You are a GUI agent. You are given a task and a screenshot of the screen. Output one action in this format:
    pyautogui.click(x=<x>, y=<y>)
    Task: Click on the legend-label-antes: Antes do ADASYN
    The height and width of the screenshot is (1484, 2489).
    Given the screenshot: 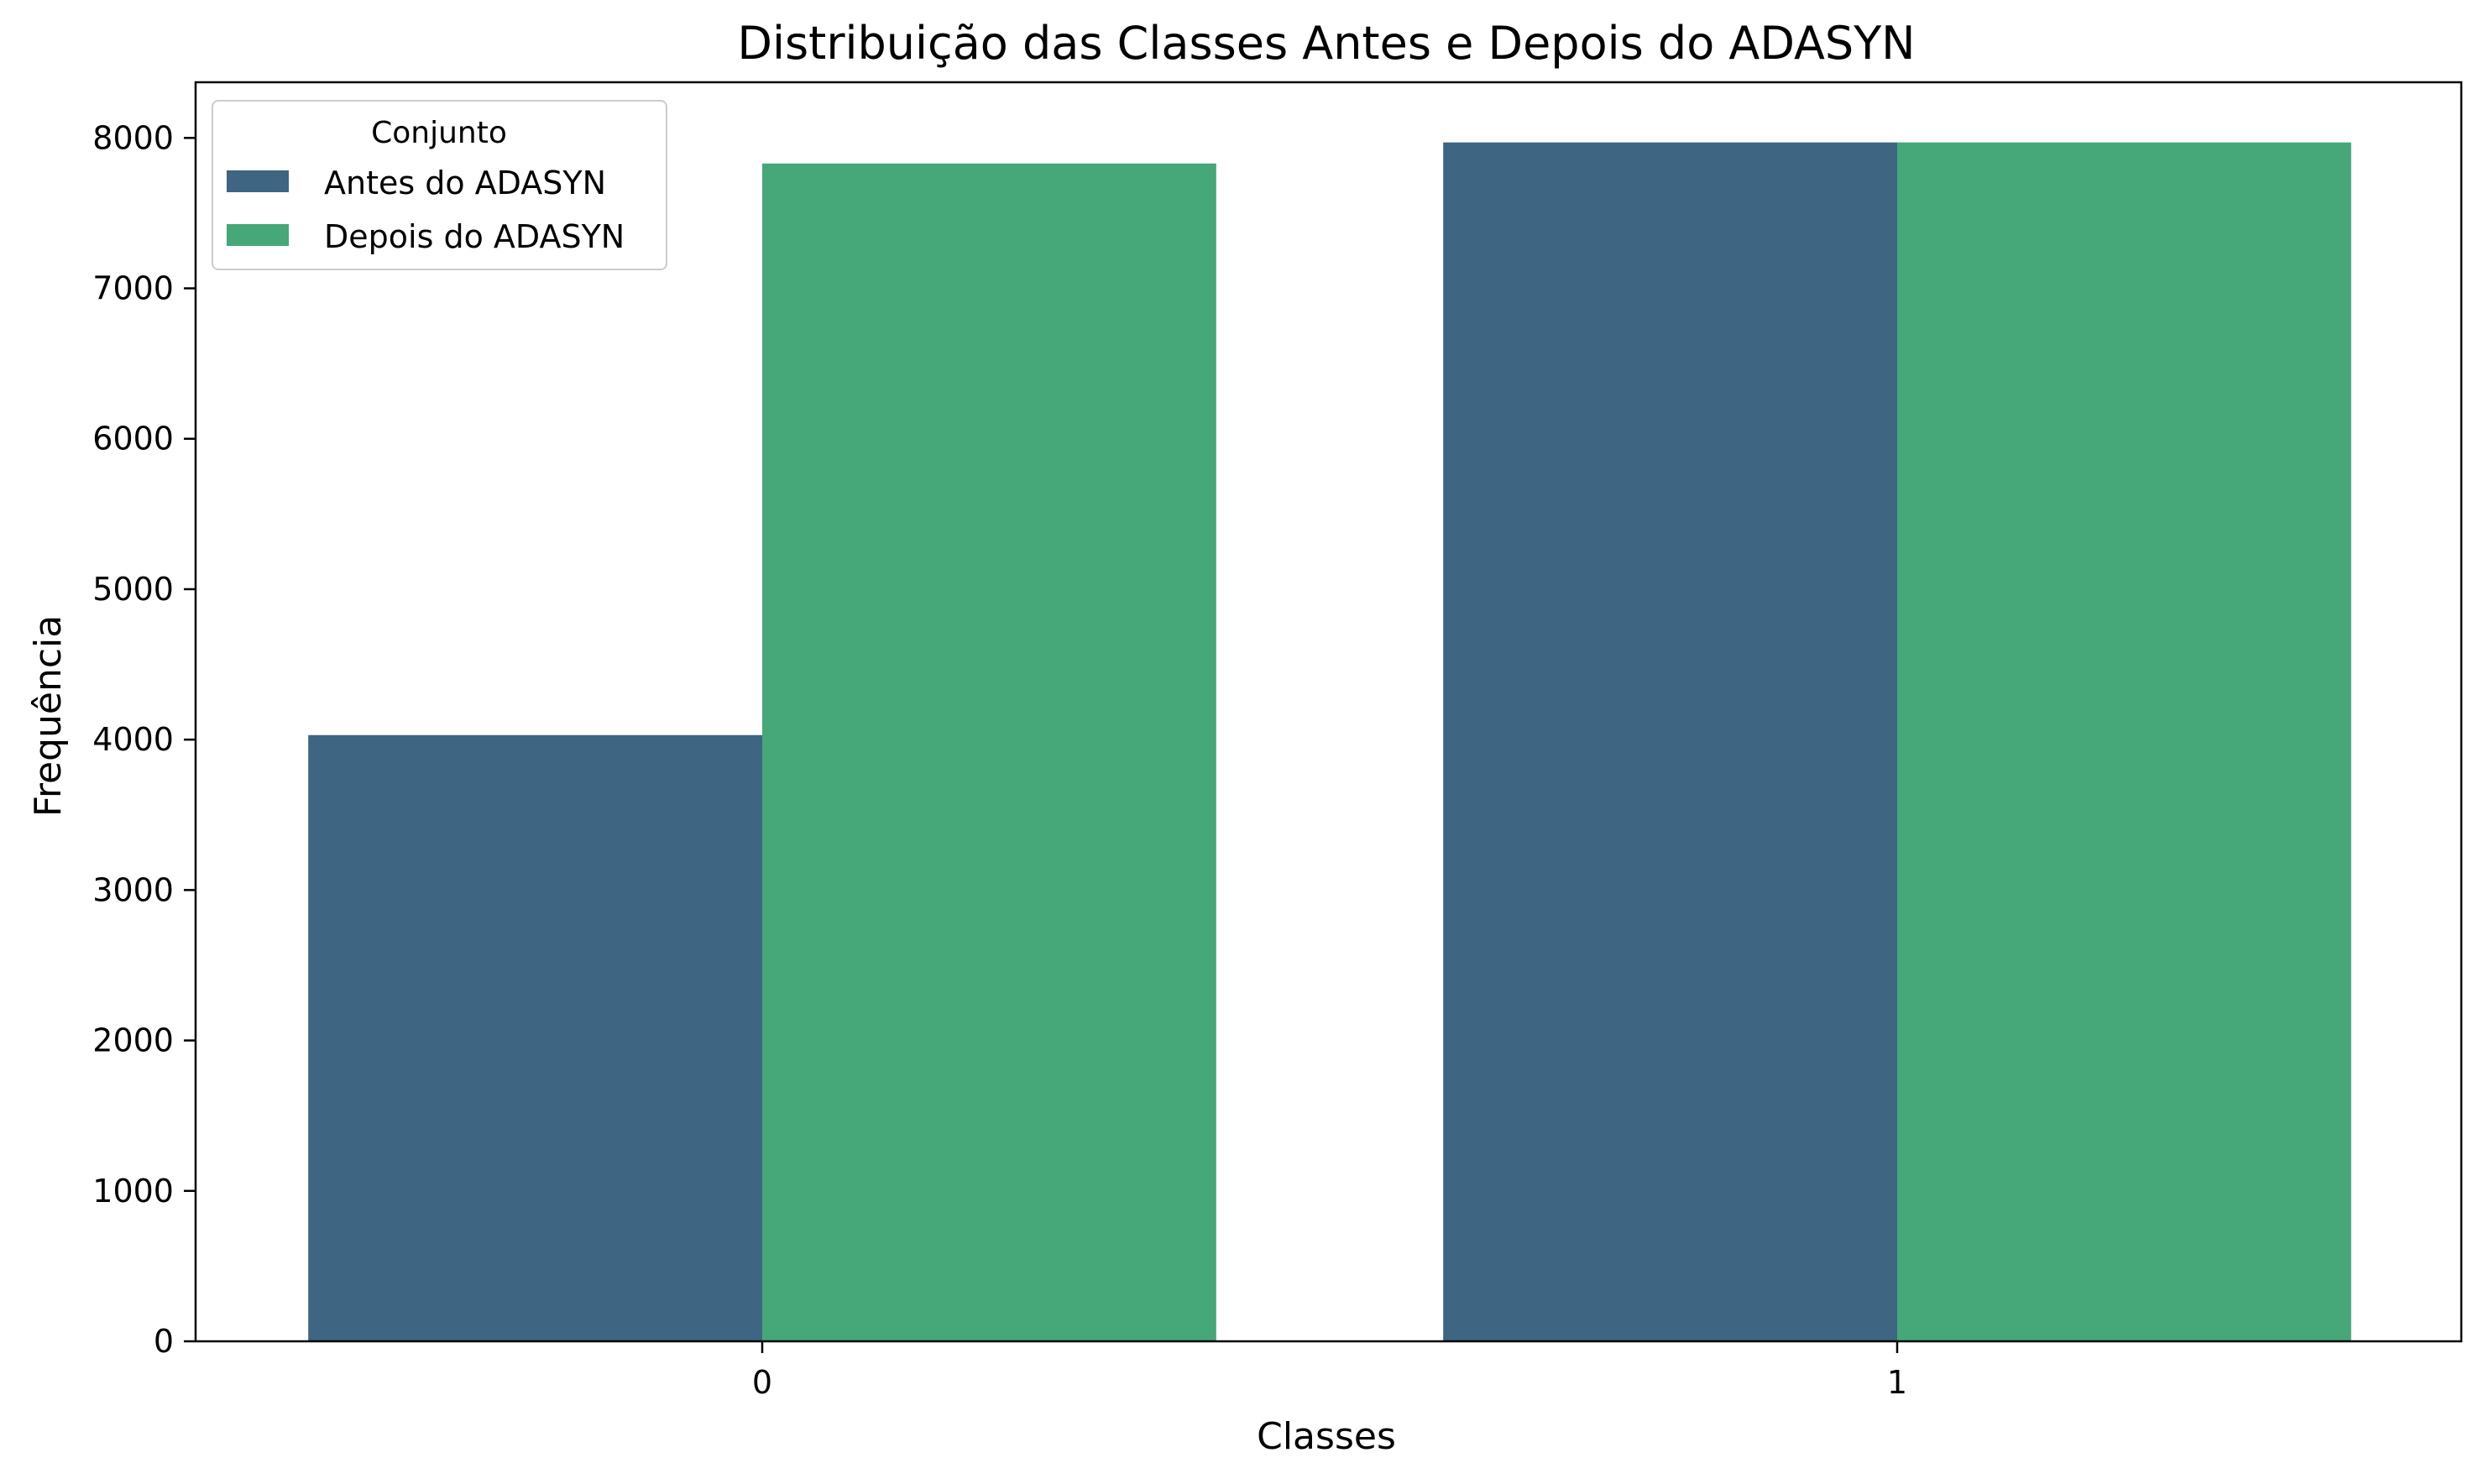 What is the action you would take?
    pyautogui.click(x=465, y=183)
    